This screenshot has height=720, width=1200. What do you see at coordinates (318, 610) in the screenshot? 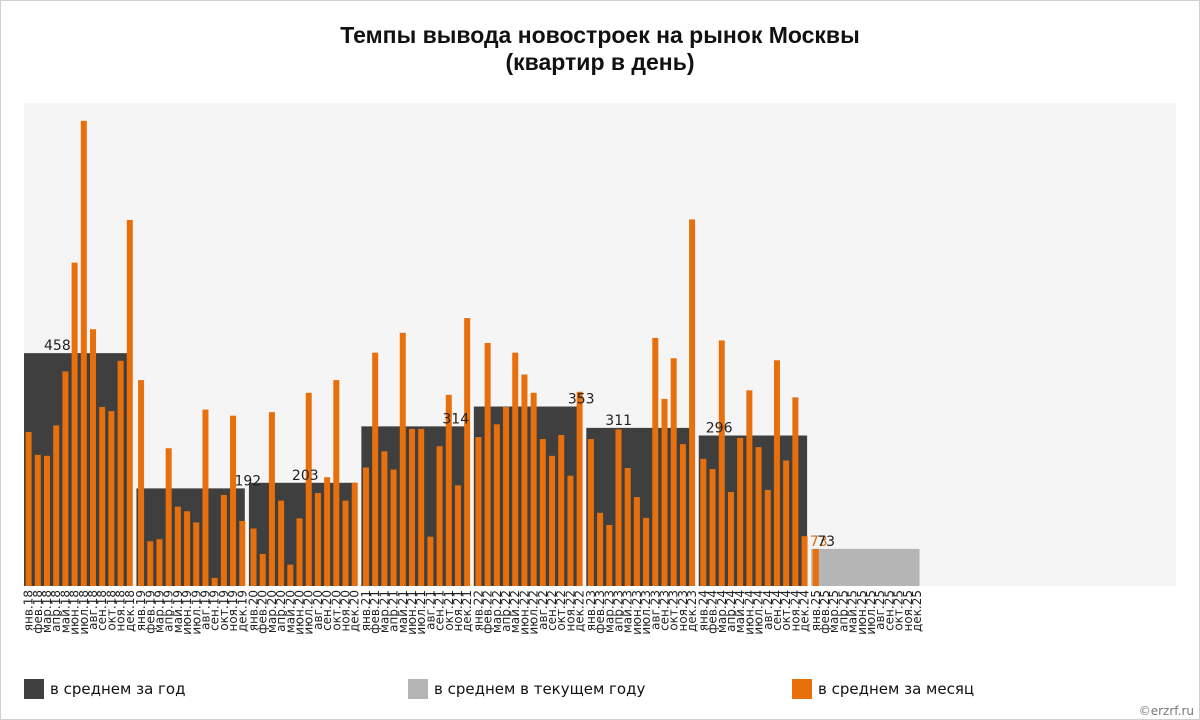
I see `x-tick-label: авг.20` at bounding box center [318, 610].